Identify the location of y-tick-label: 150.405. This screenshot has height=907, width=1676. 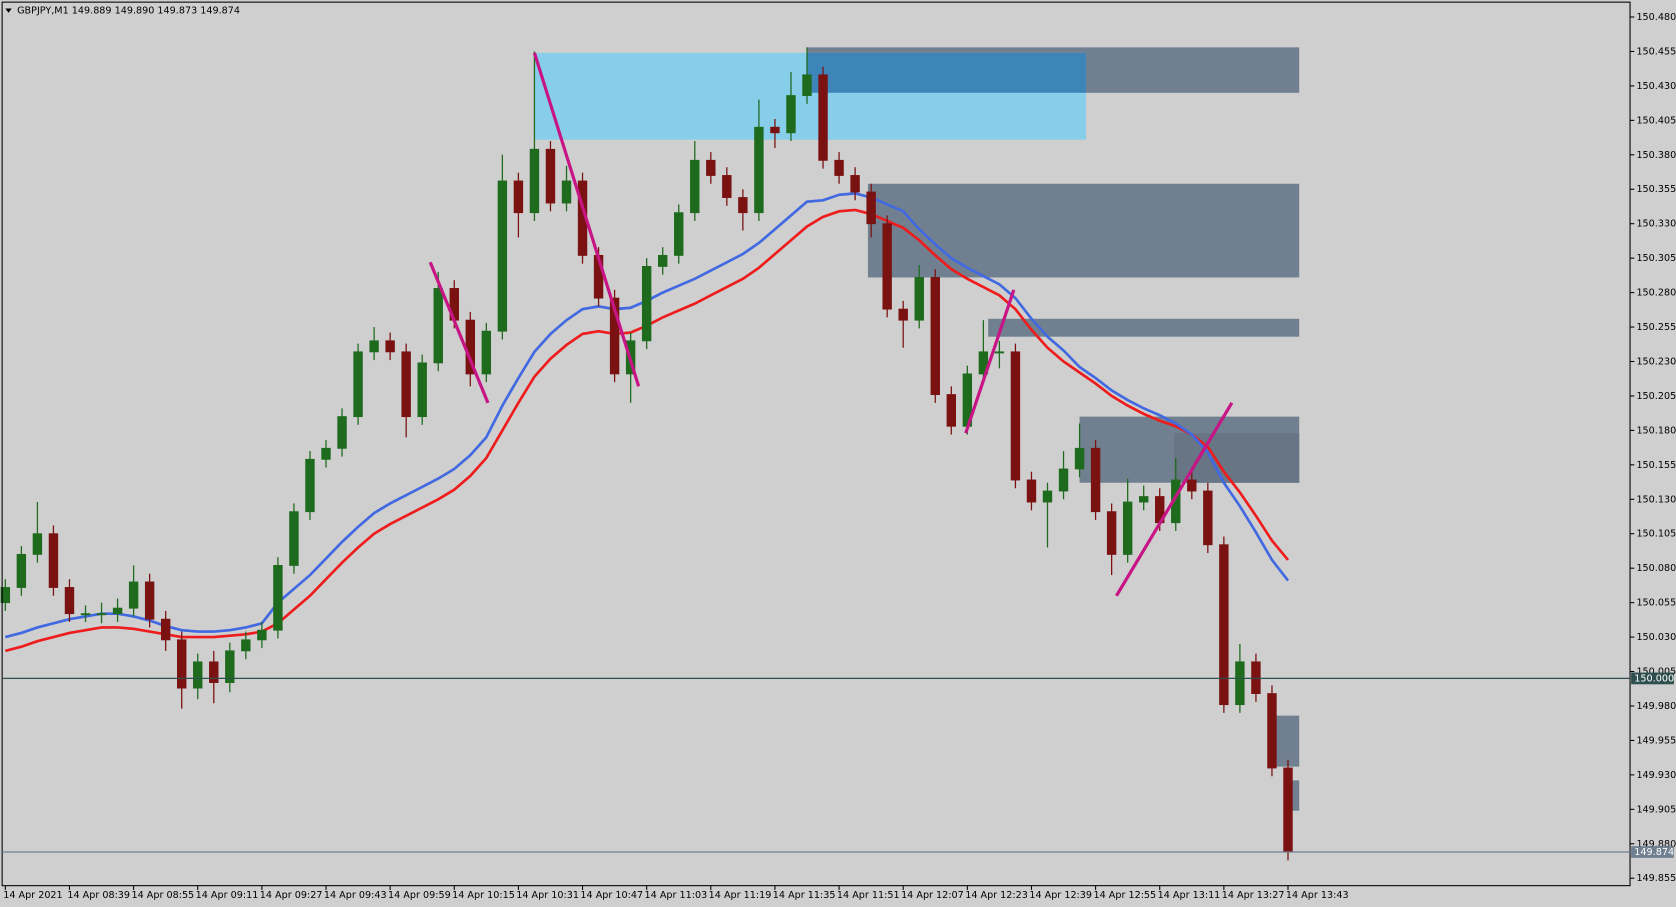
(1656, 120).